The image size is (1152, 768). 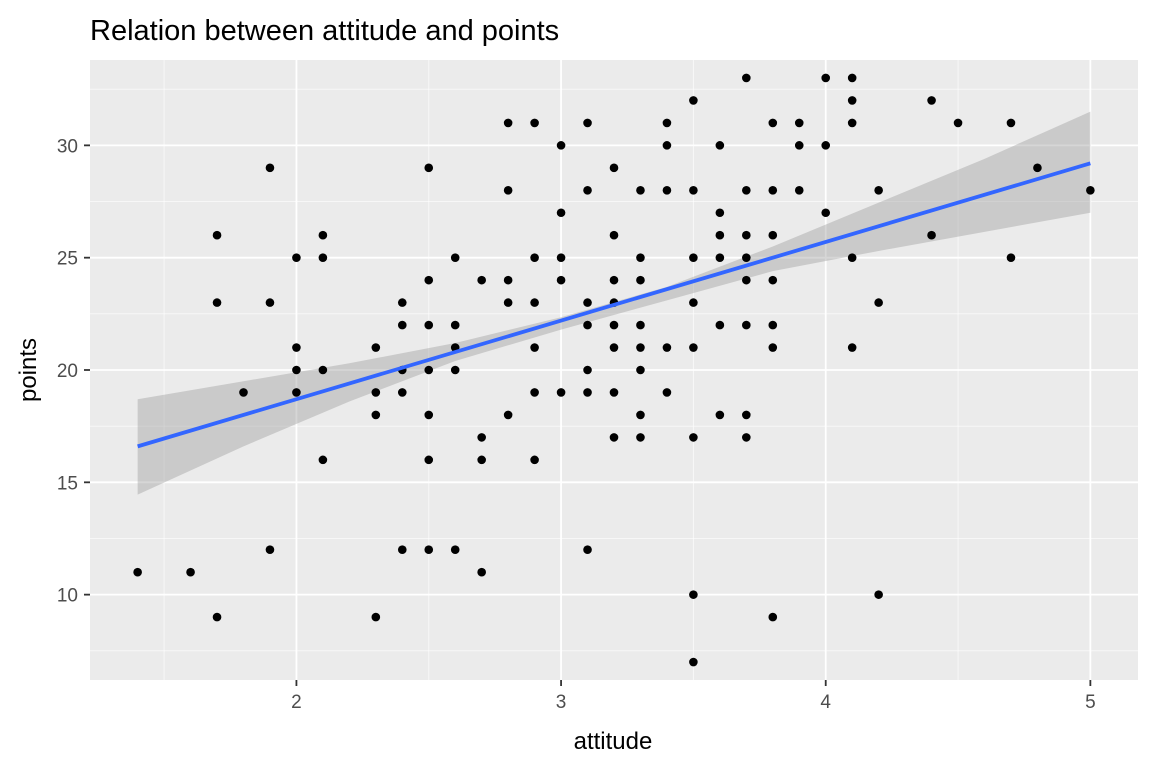 I want to click on y-axis-title: points, so click(x=28, y=370).